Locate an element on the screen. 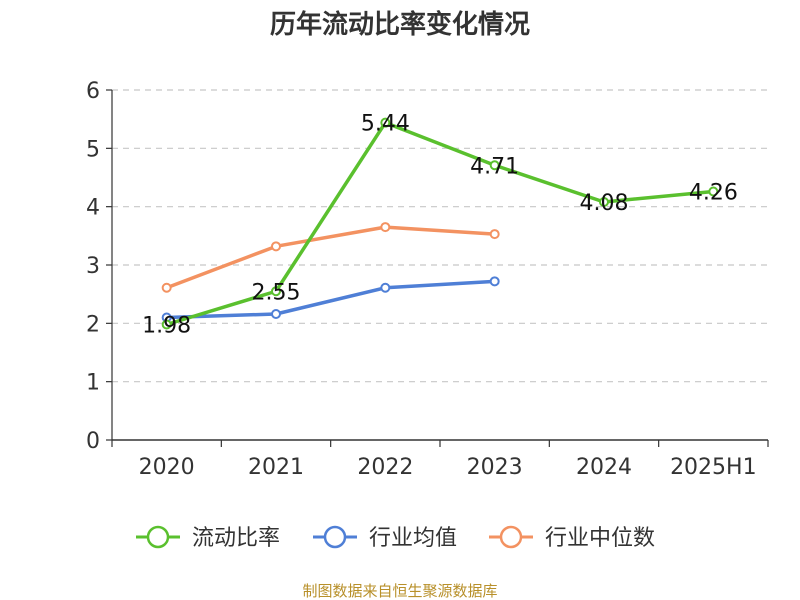 Image resolution: width=800 pixels, height=600 pixels. y-tick-label: 4 is located at coordinates (93, 208).